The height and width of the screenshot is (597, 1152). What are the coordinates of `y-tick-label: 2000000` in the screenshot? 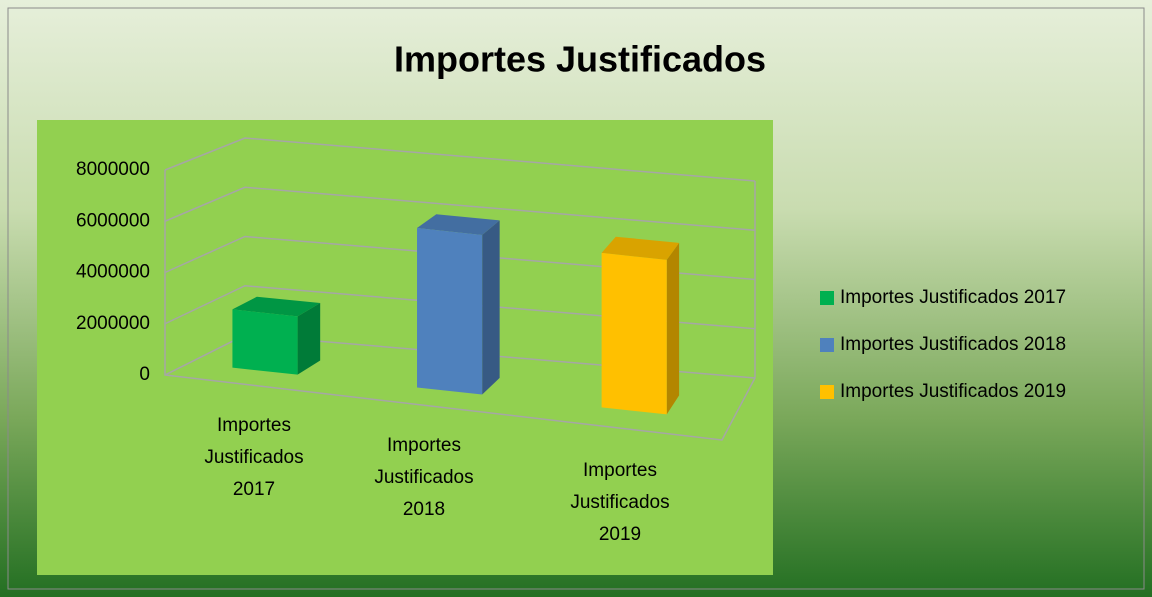 It's located at (113, 323).